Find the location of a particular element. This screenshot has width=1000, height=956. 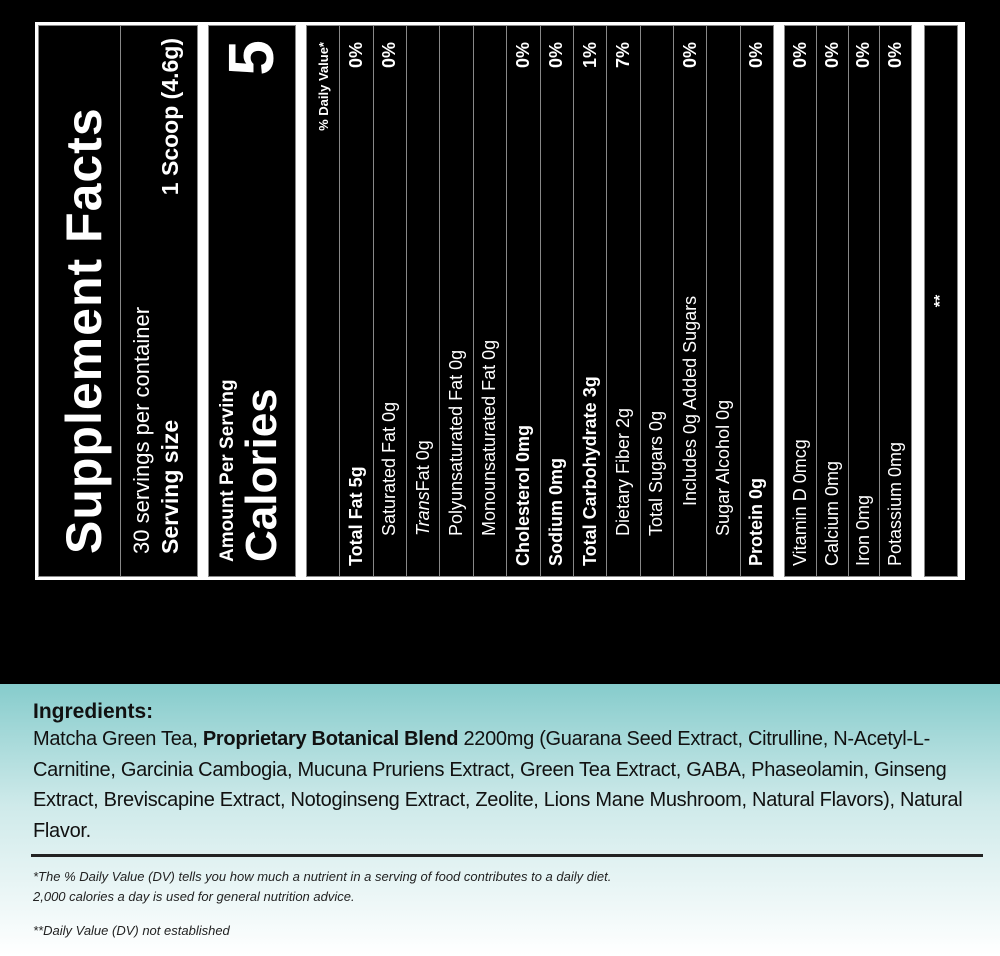

amount-per-serving: Amount Per Serving is located at coordinates (227, 470).